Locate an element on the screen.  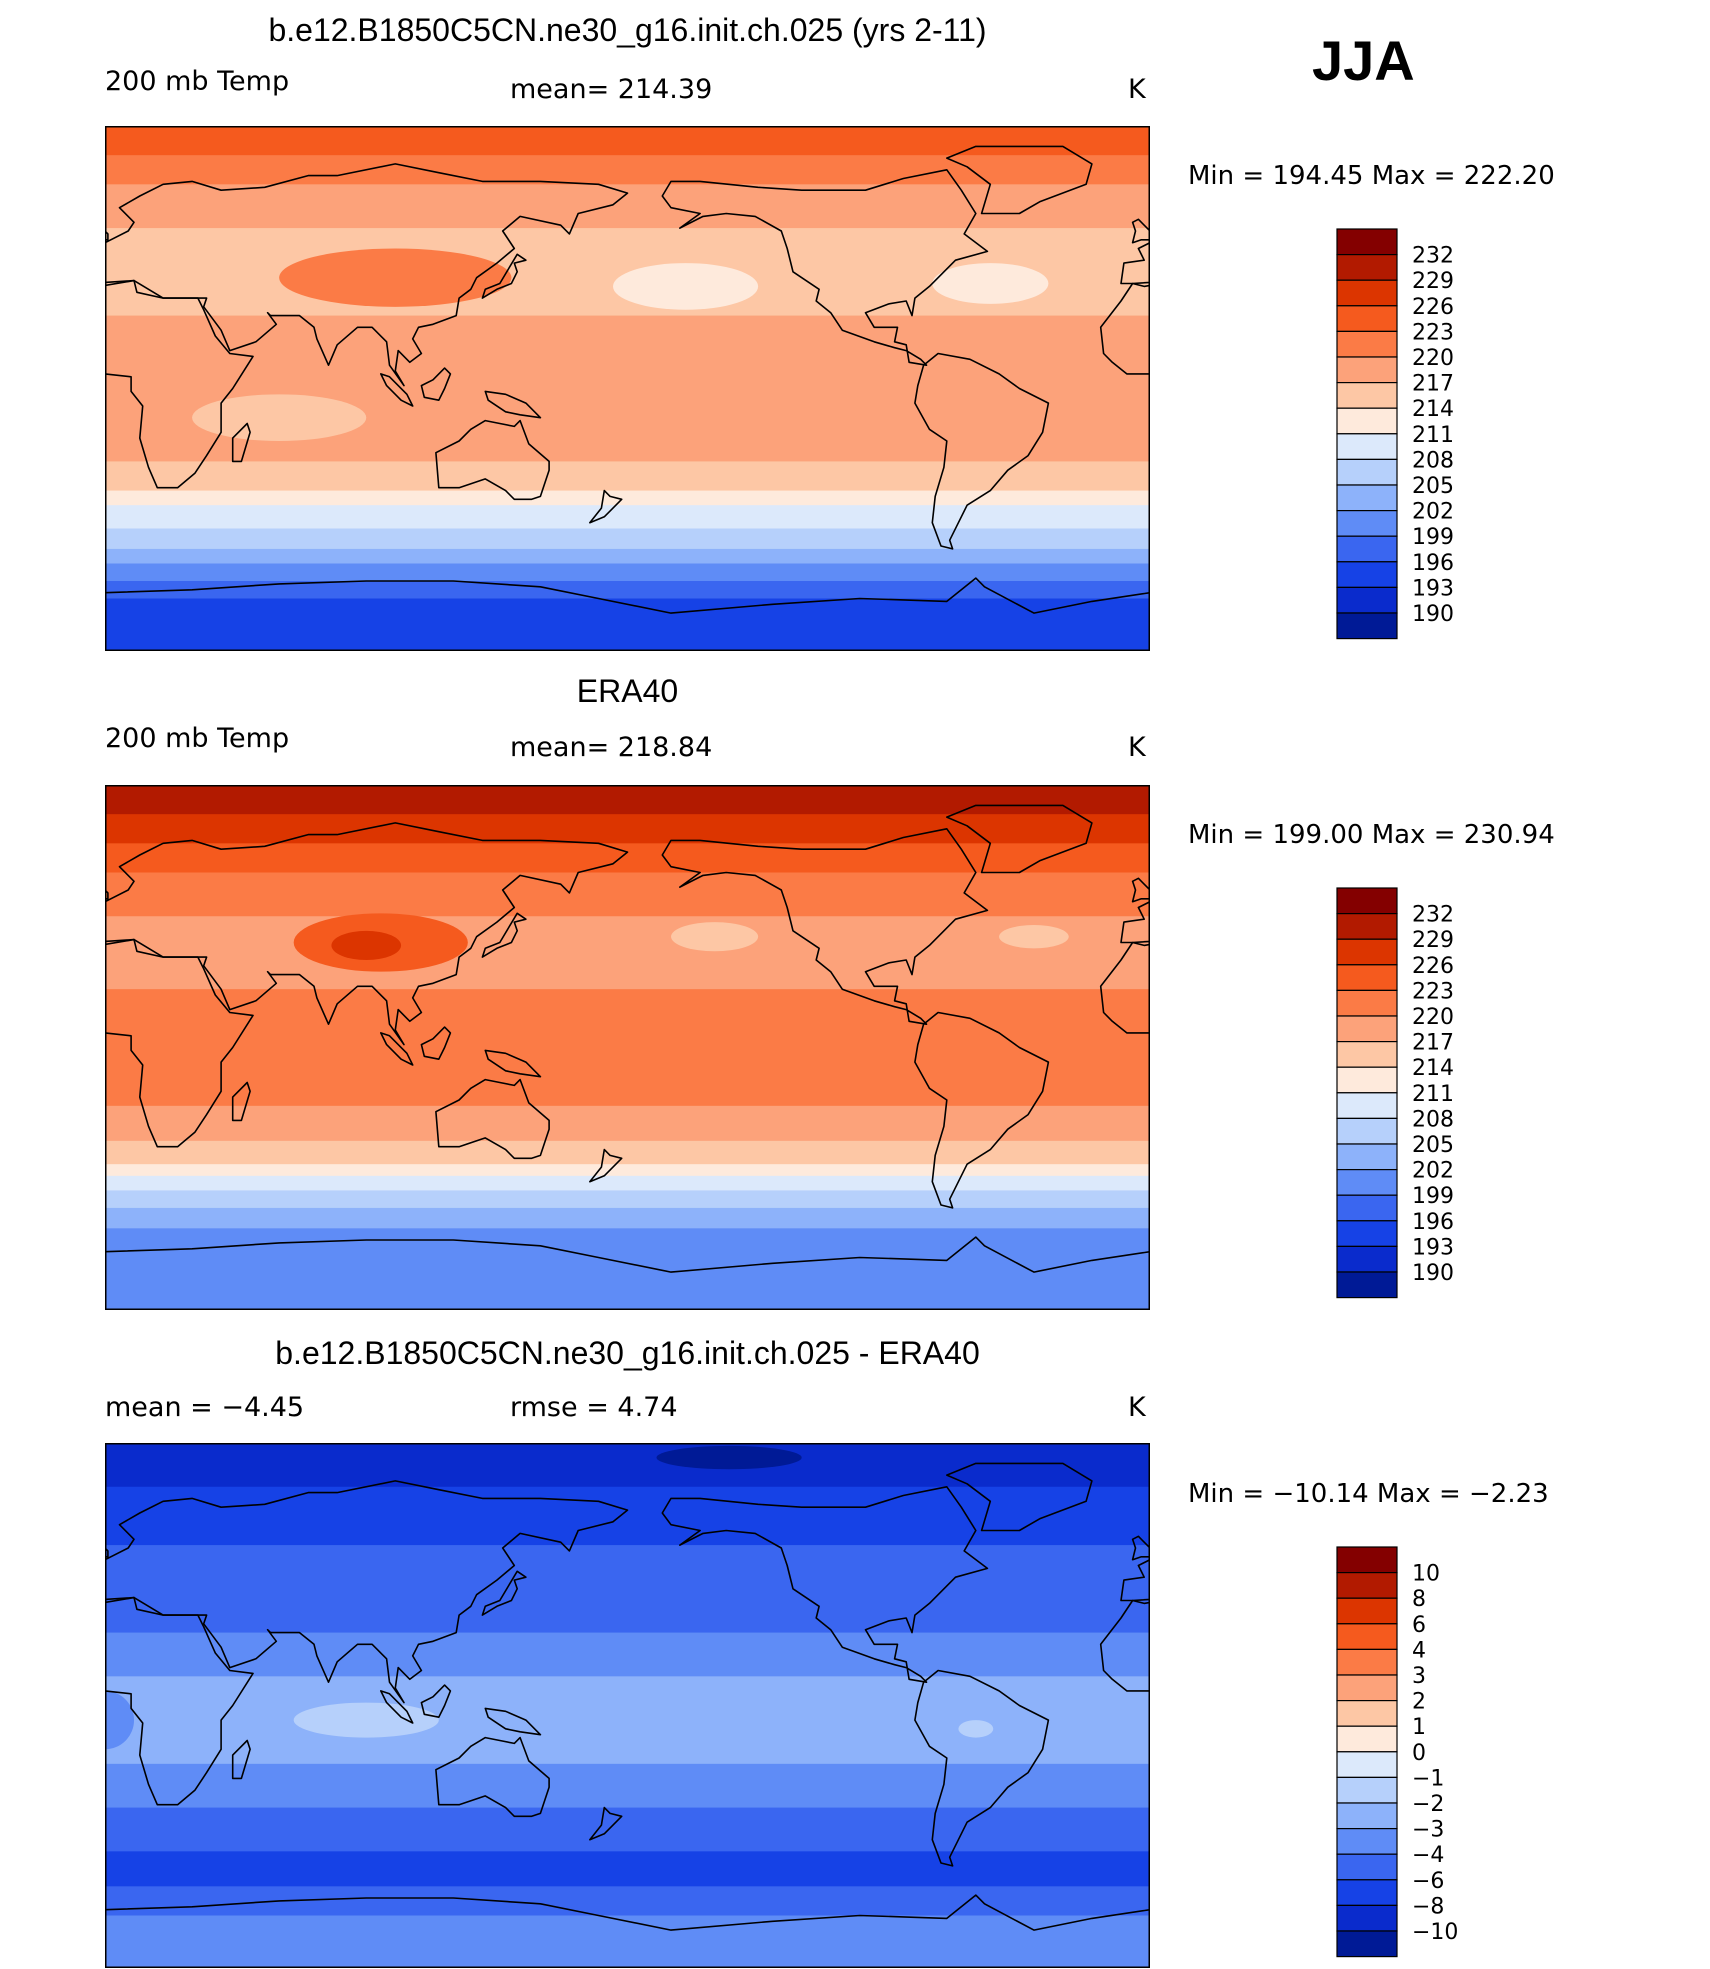
colorbar-tick-label: 211 is located at coordinates (1433, 1094).